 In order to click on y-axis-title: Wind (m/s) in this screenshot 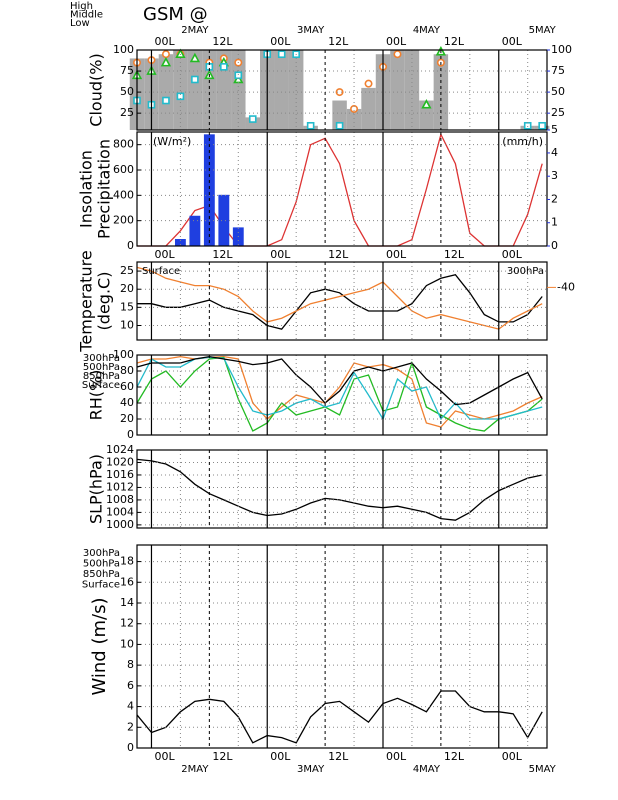, I will do `click(99, 647)`.